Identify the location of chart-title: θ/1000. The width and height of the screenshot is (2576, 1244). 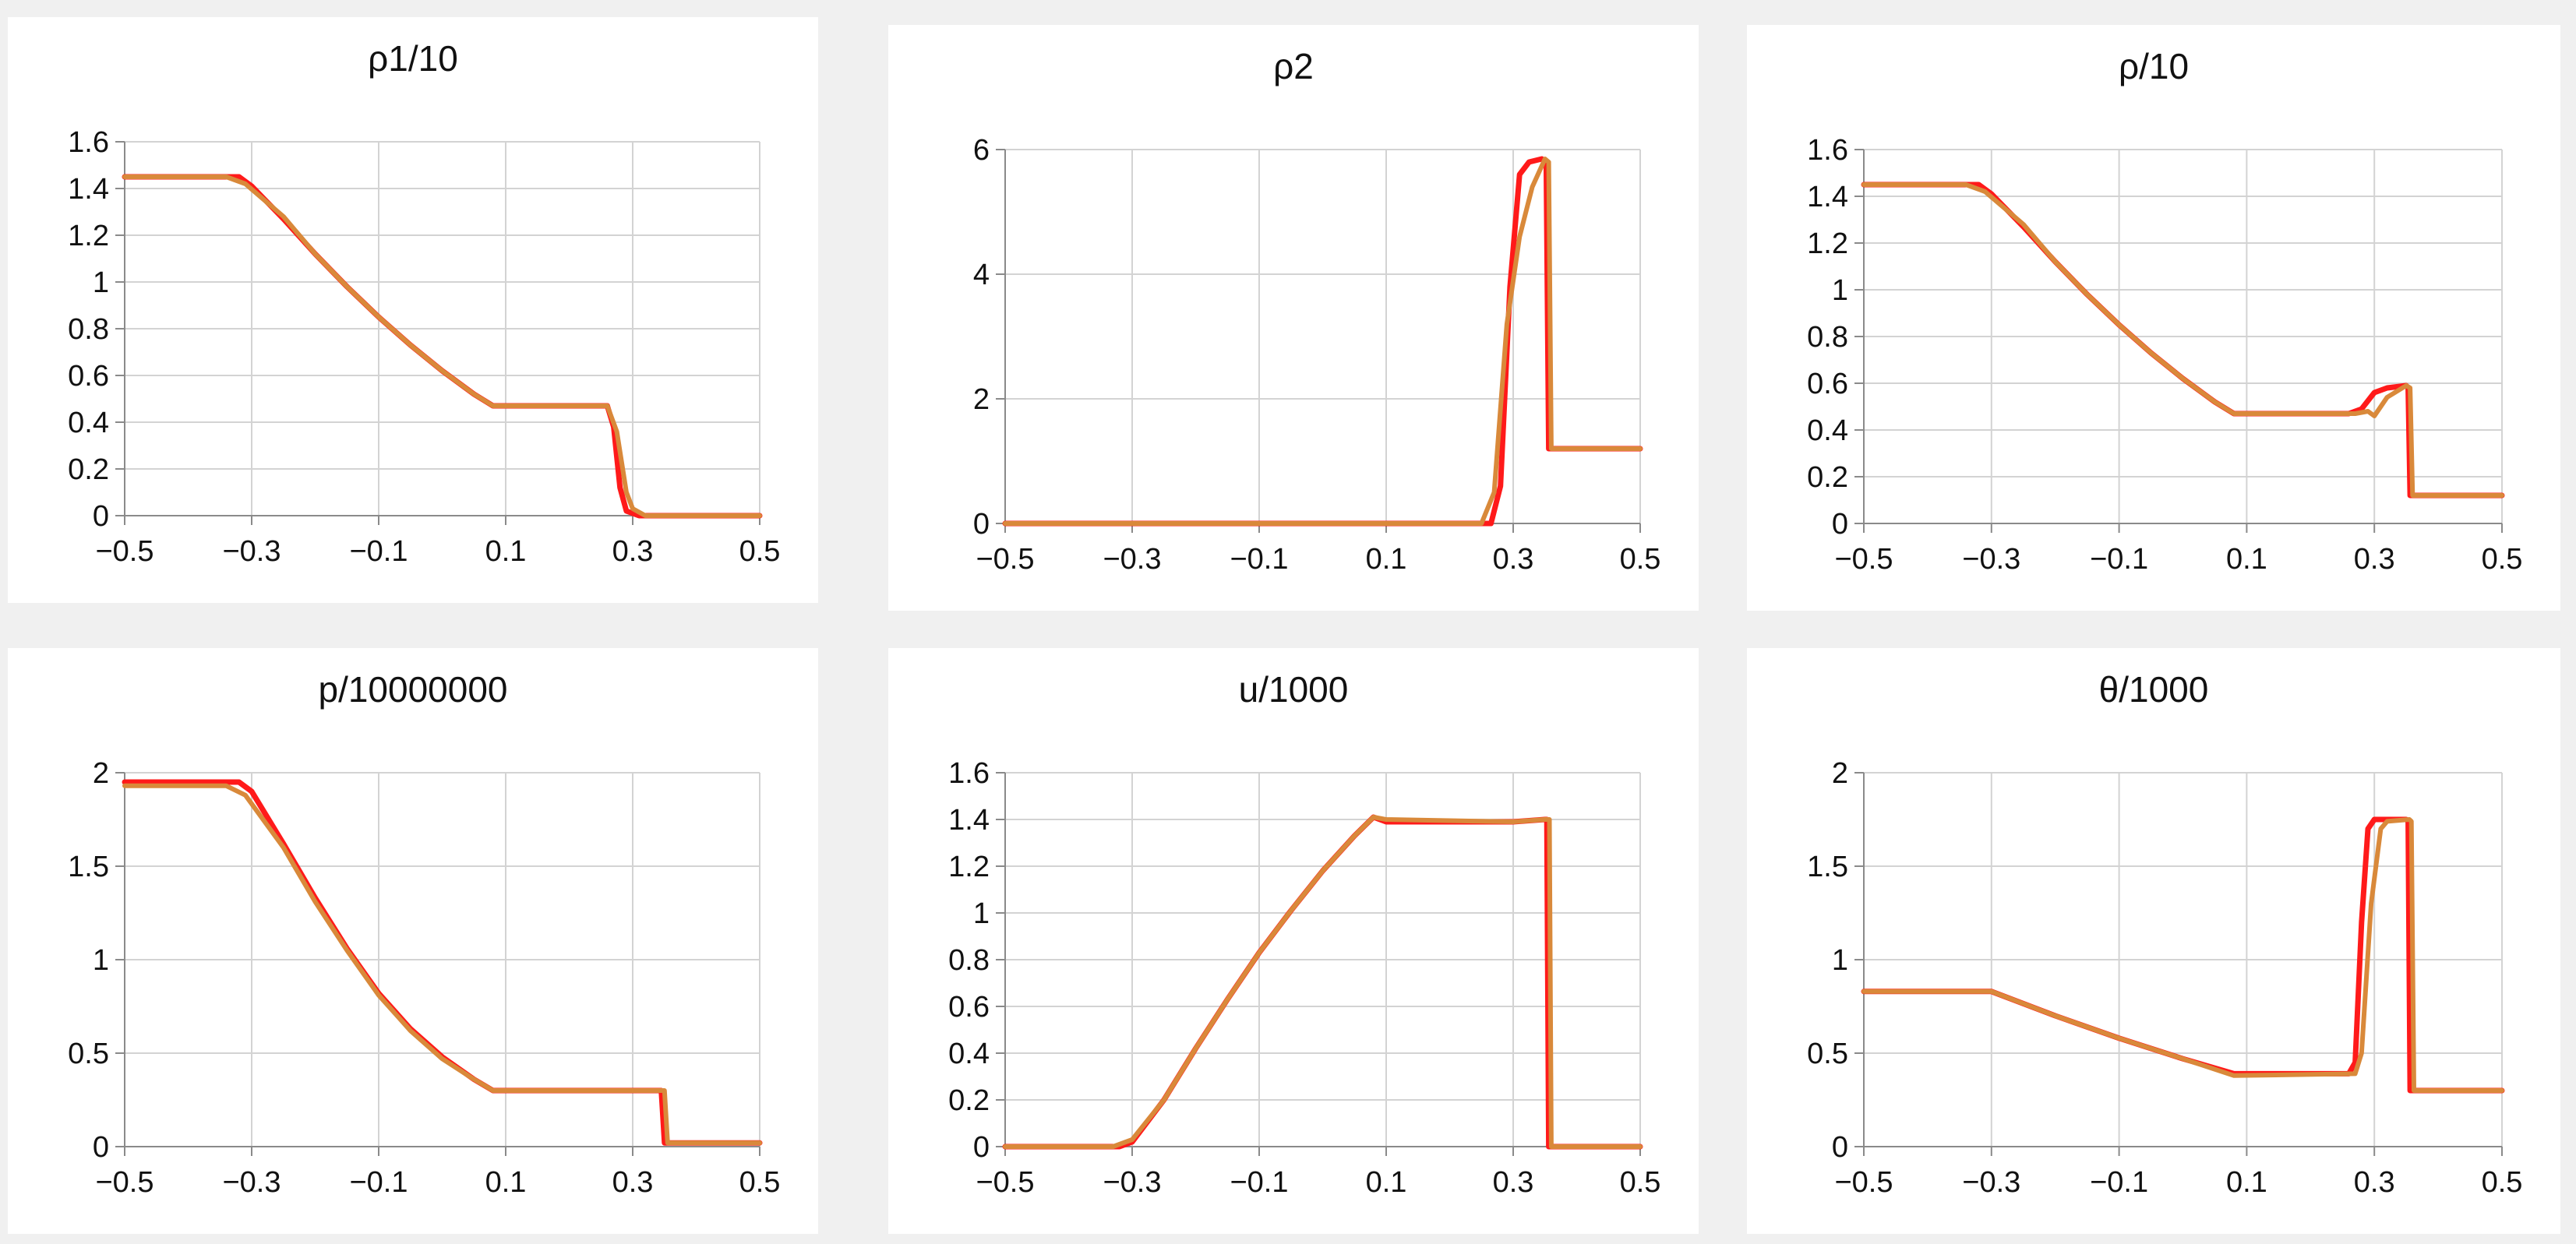
(2153, 689).